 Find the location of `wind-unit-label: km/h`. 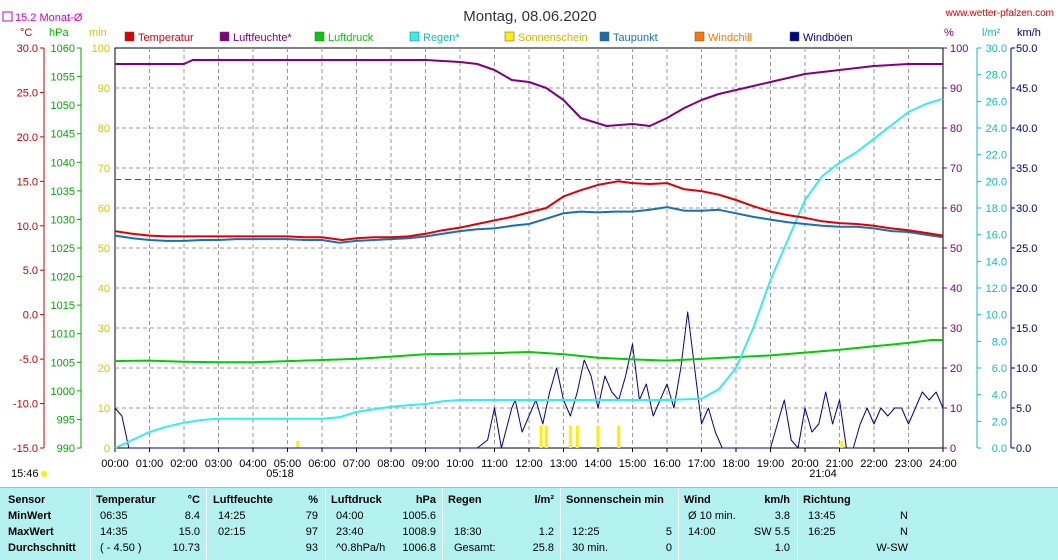

wind-unit-label: km/h is located at coordinates (1029, 33).